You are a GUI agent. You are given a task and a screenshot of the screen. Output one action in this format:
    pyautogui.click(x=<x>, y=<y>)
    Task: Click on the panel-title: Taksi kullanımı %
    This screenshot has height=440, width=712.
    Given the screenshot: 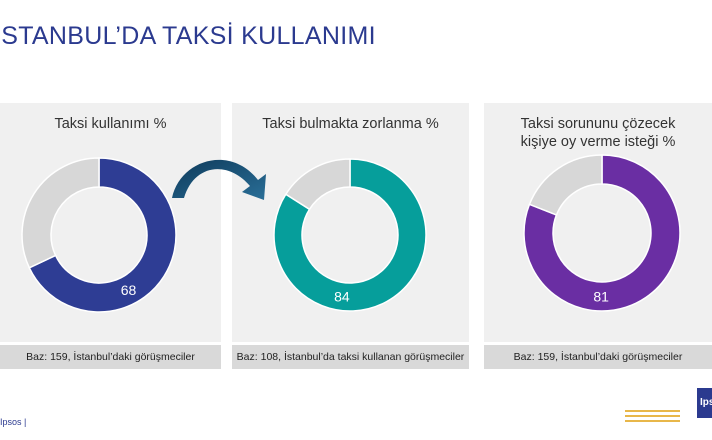 What is the action you would take?
    pyautogui.click(x=110, y=124)
    